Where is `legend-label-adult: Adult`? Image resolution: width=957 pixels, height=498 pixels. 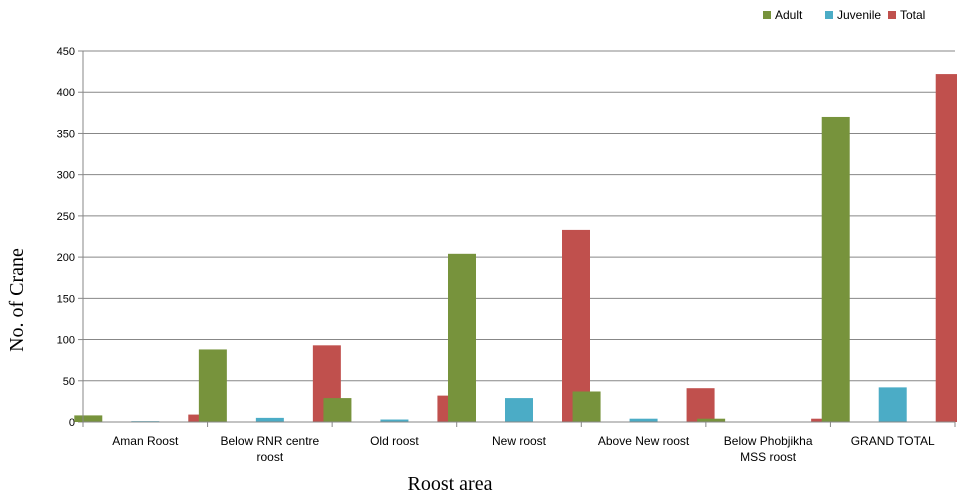
legend-label-adult: Adult is located at coordinates (789, 15).